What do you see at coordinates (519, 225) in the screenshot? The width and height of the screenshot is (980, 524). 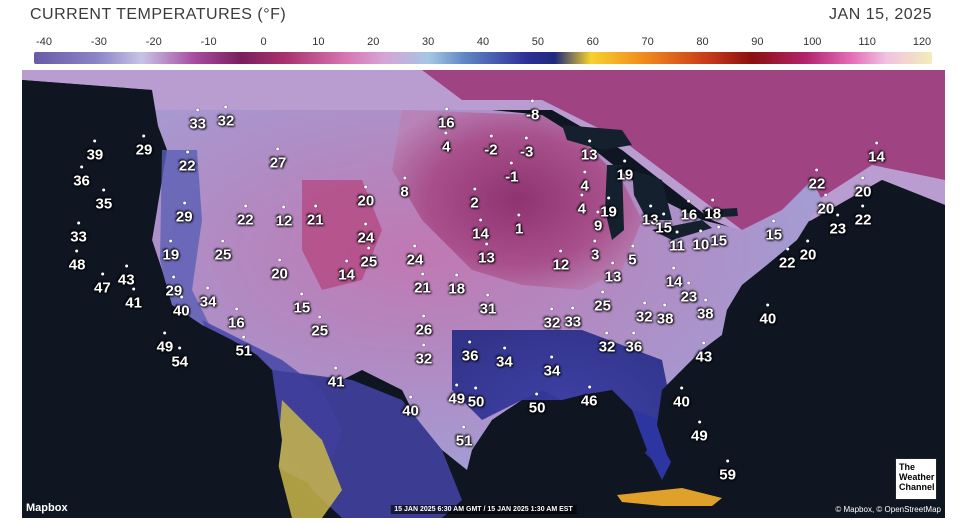 I see `city-temperature-label: 1` at bounding box center [519, 225].